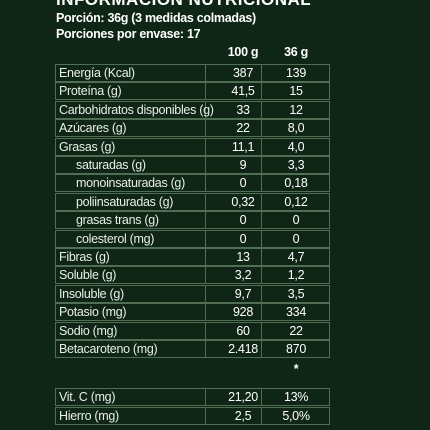 The image size is (430, 430). What do you see at coordinates (108, 349) in the screenshot?
I see `row-label: Betacaroteno (mg)` at bounding box center [108, 349].